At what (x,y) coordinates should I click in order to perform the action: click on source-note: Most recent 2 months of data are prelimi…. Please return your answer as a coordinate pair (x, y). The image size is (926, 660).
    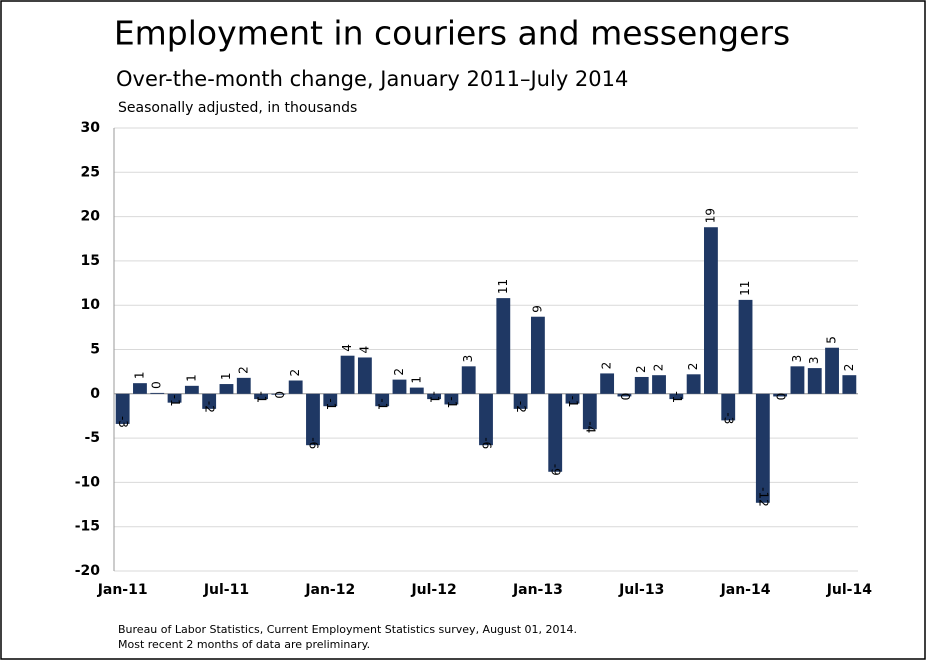
    Looking at the image, I should click on (244, 644).